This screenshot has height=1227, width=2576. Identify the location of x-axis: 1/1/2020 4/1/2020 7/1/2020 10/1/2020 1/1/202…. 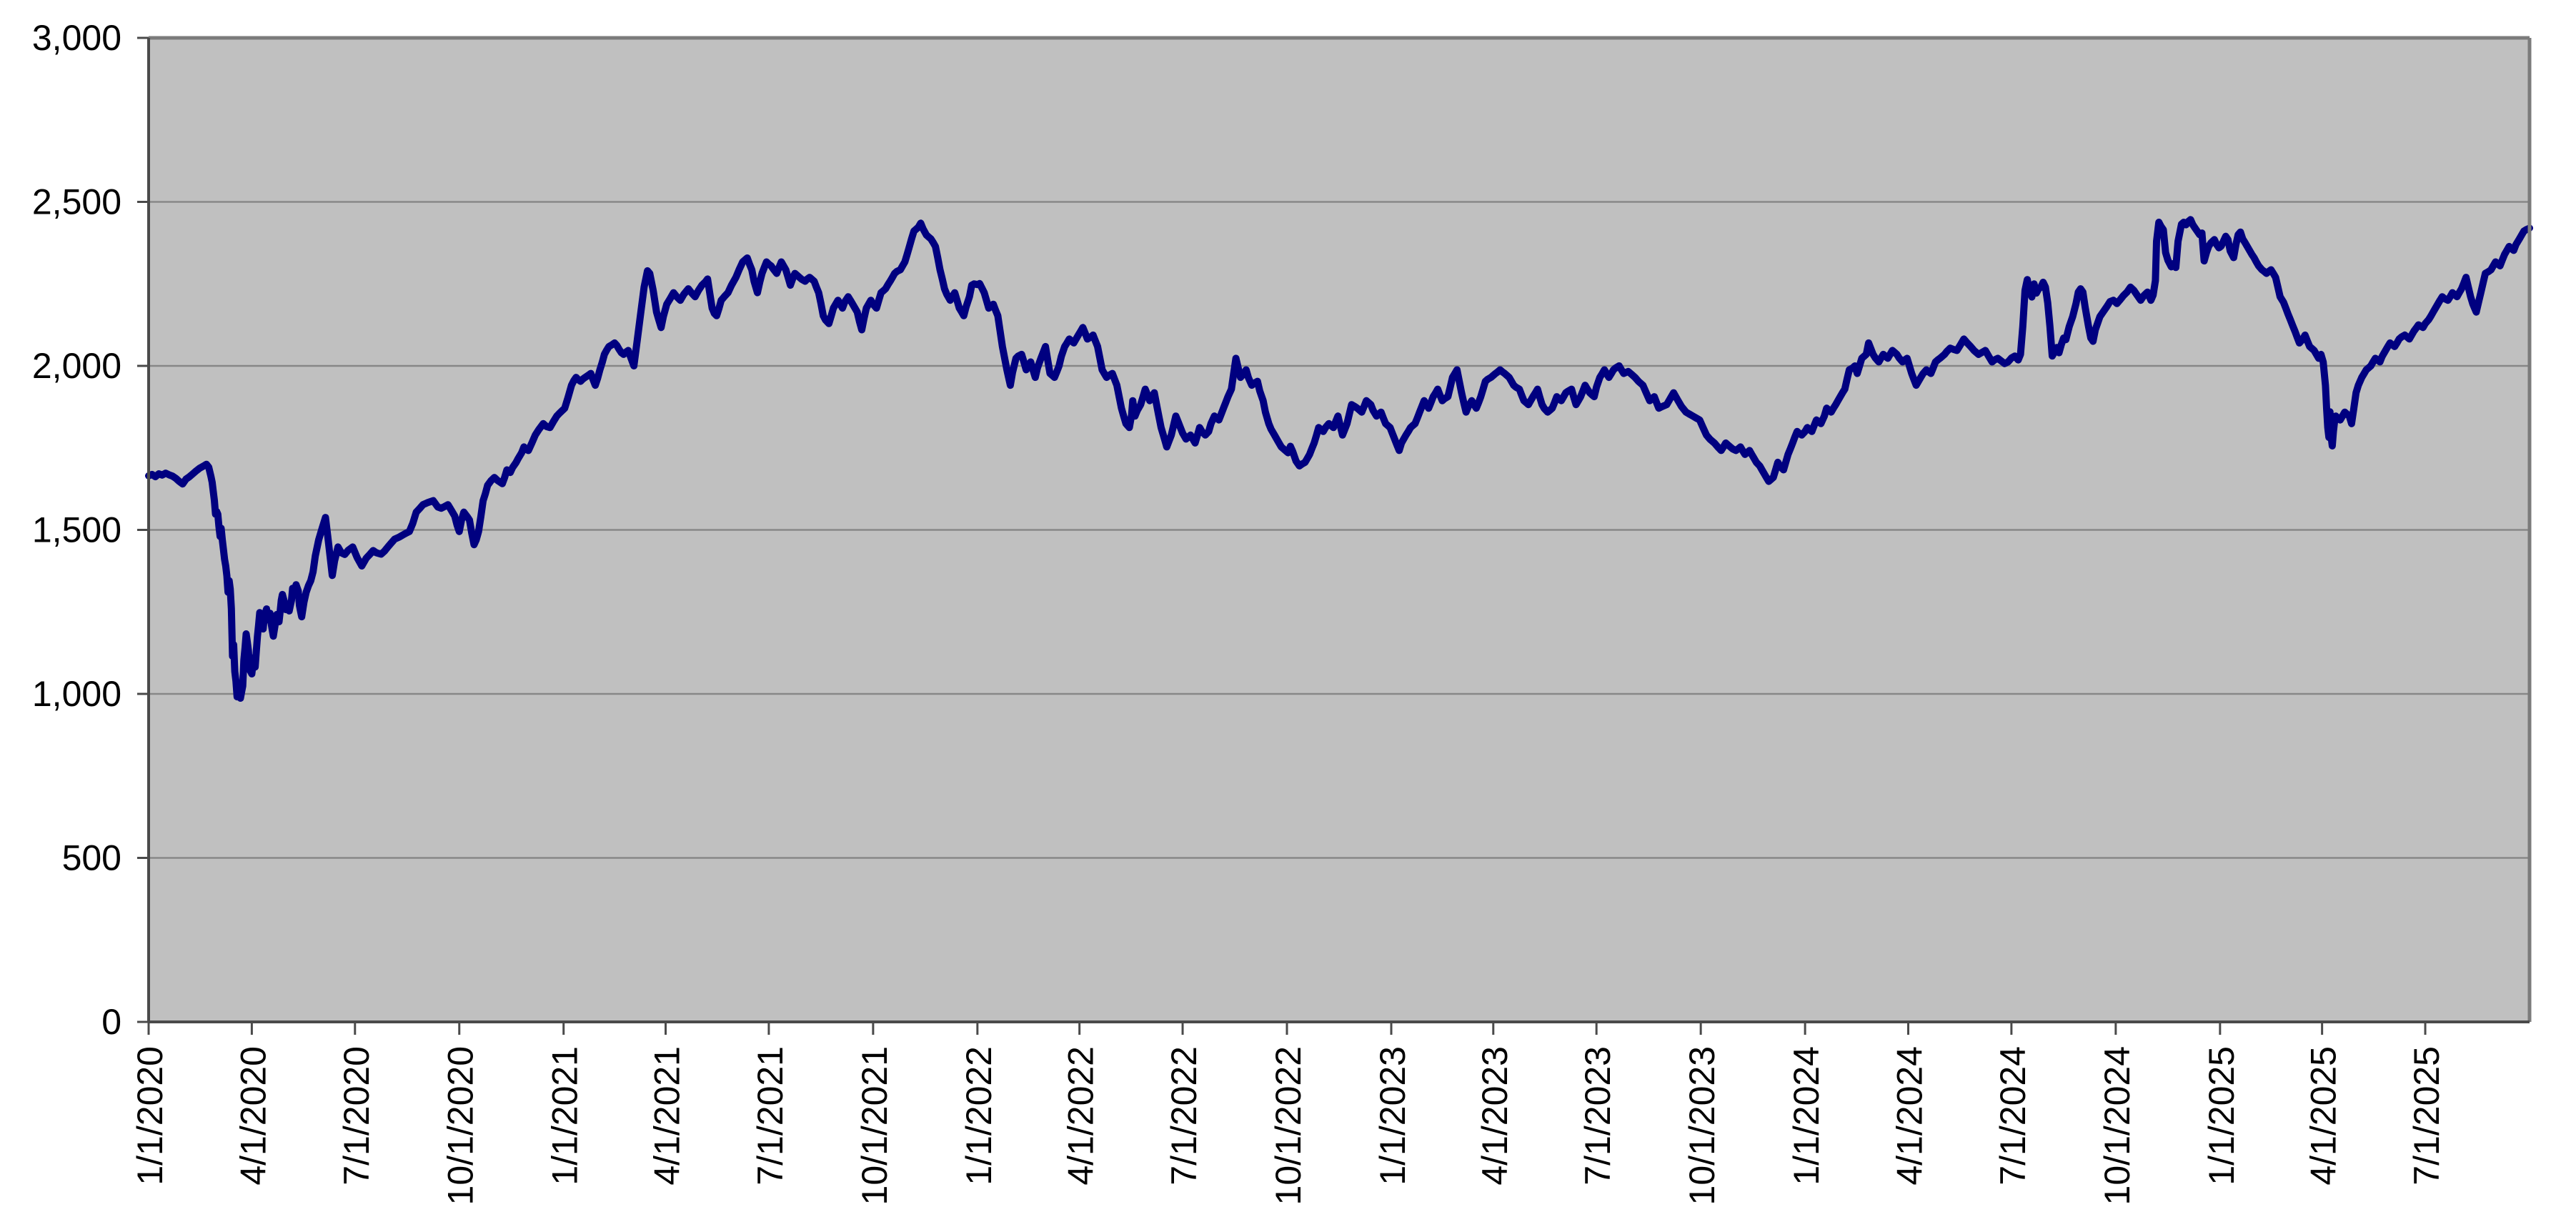
(1288, 1113).